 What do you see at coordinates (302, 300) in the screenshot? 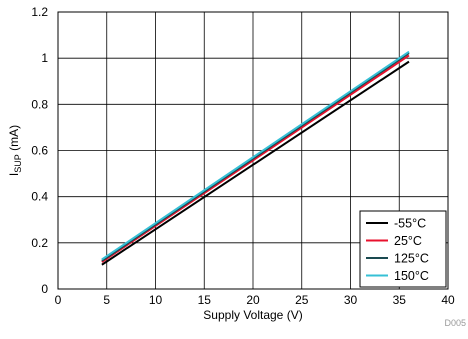
I see `x-tick-label: 25` at bounding box center [302, 300].